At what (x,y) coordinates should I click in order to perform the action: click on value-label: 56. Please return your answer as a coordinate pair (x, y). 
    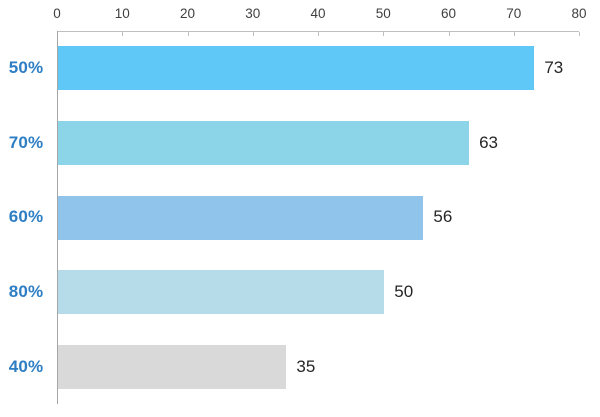
    Looking at the image, I should click on (443, 217).